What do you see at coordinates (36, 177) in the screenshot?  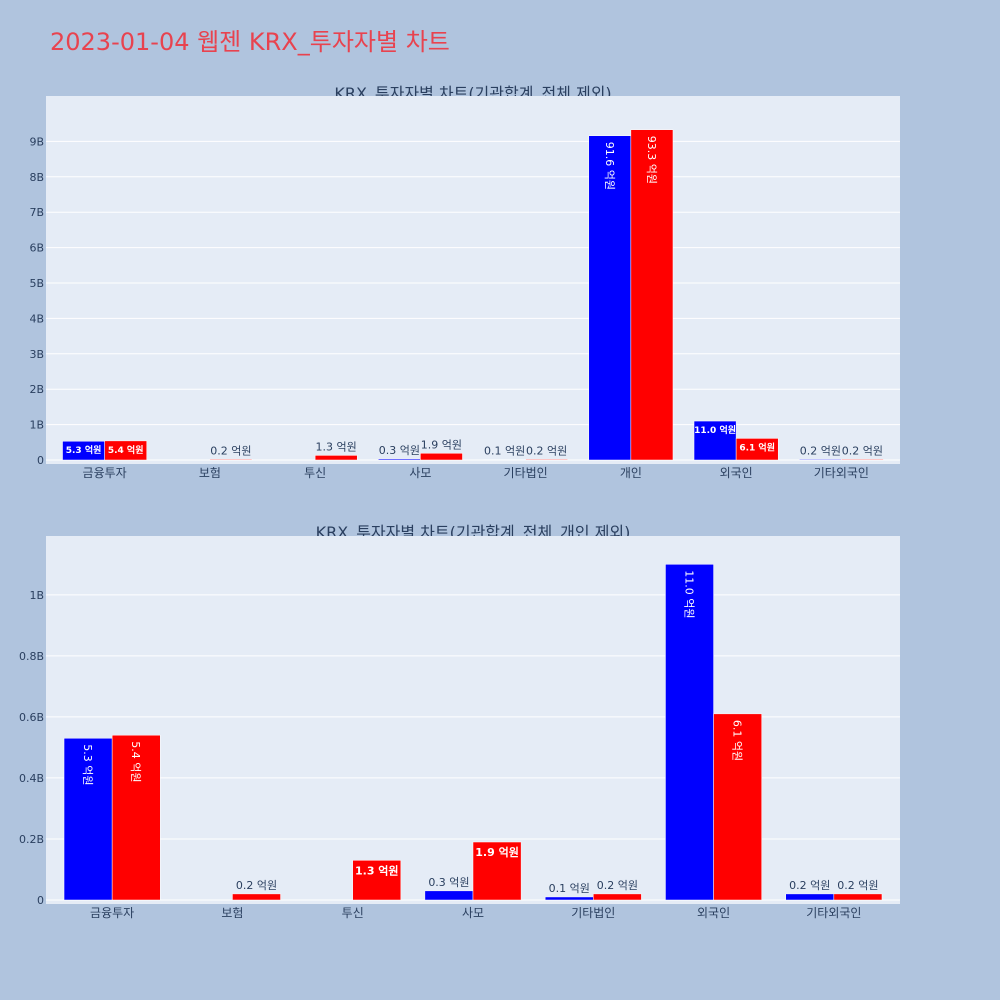 I see `y-tick-label: 8B` at bounding box center [36, 177].